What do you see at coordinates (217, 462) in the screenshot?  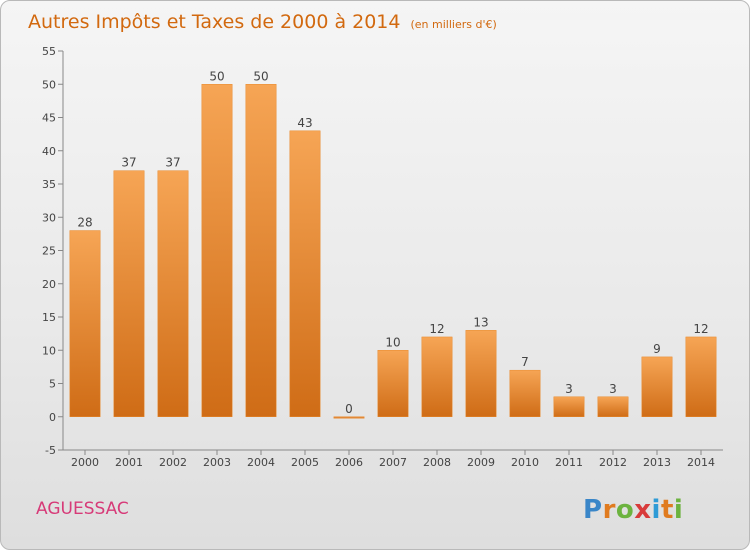 I see `x-tick-label: 2003` at bounding box center [217, 462].